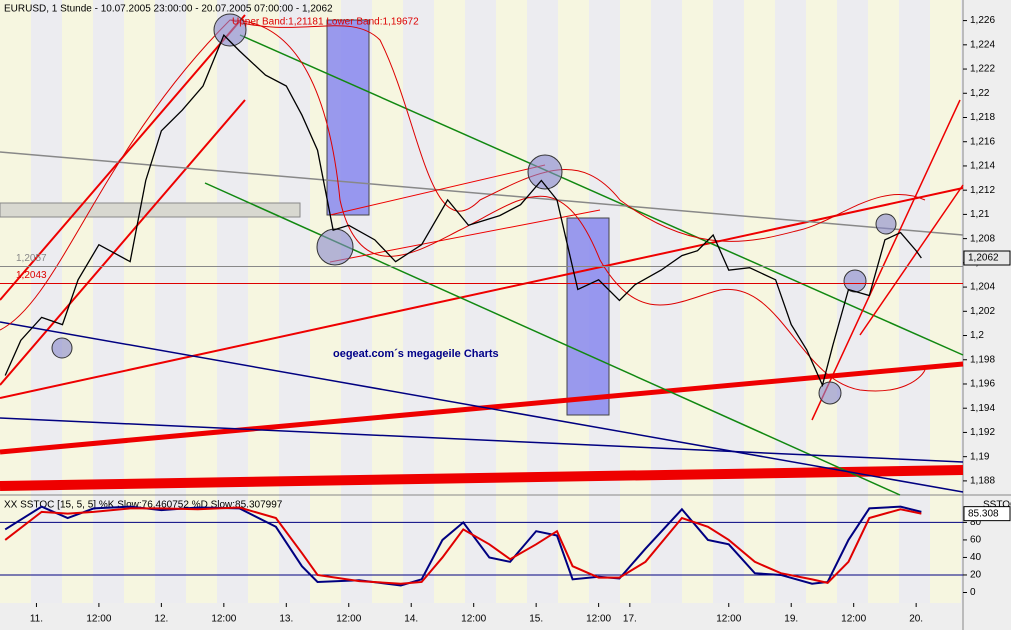 This screenshot has height=630, width=1011. Describe the element at coordinates (630, 619) in the screenshot. I see `x-tick-label: 17.` at that location.